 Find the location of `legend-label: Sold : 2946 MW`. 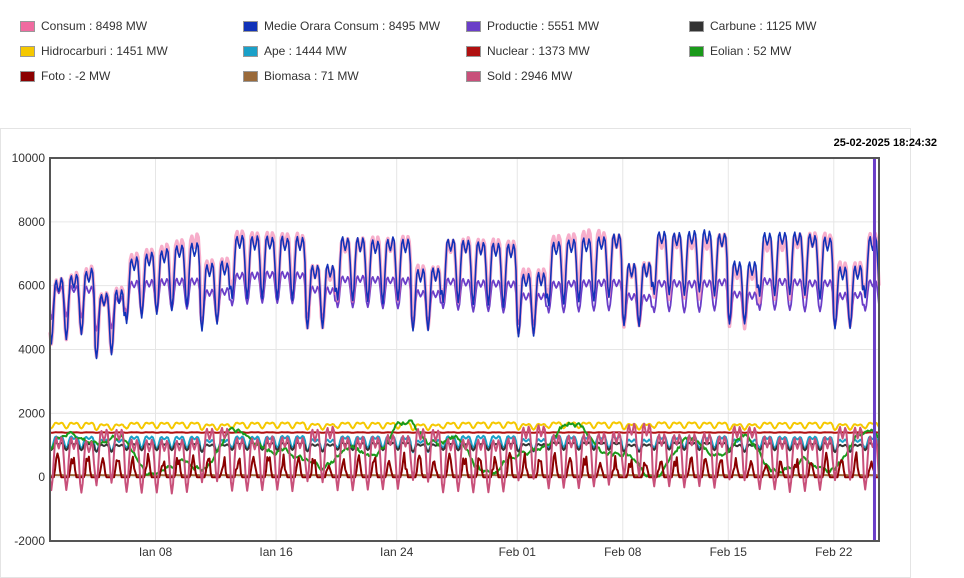

legend-label: Sold : 2946 MW is located at coordinates (530, 76).